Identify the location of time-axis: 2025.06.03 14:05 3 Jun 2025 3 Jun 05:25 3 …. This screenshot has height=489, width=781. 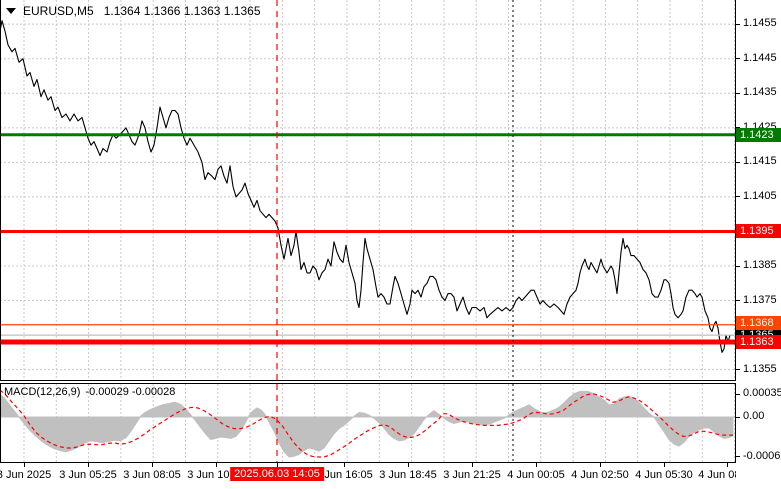
(390, 476).